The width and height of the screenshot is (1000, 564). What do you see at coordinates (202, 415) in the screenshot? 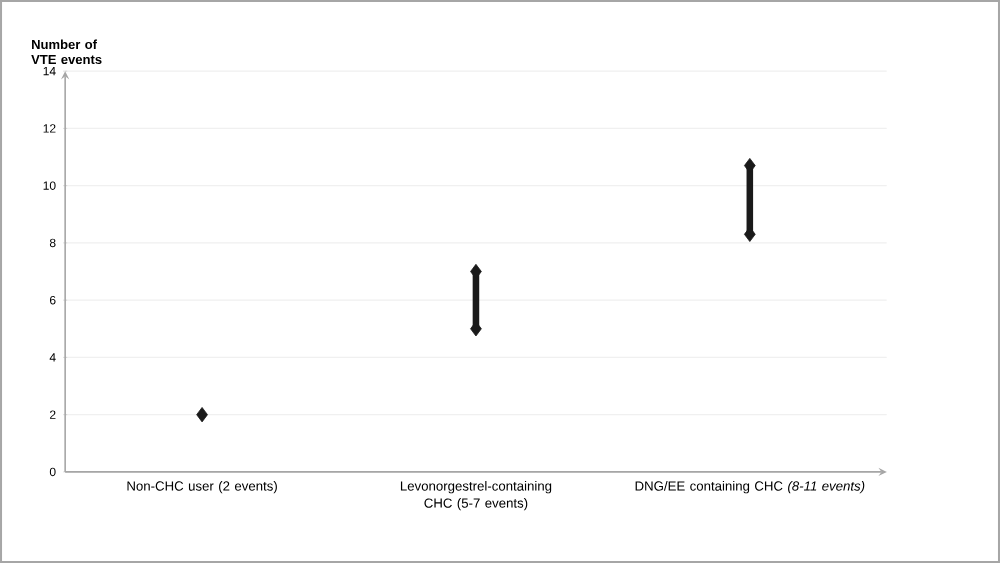
I see `point` at bounding box center [202, 415].